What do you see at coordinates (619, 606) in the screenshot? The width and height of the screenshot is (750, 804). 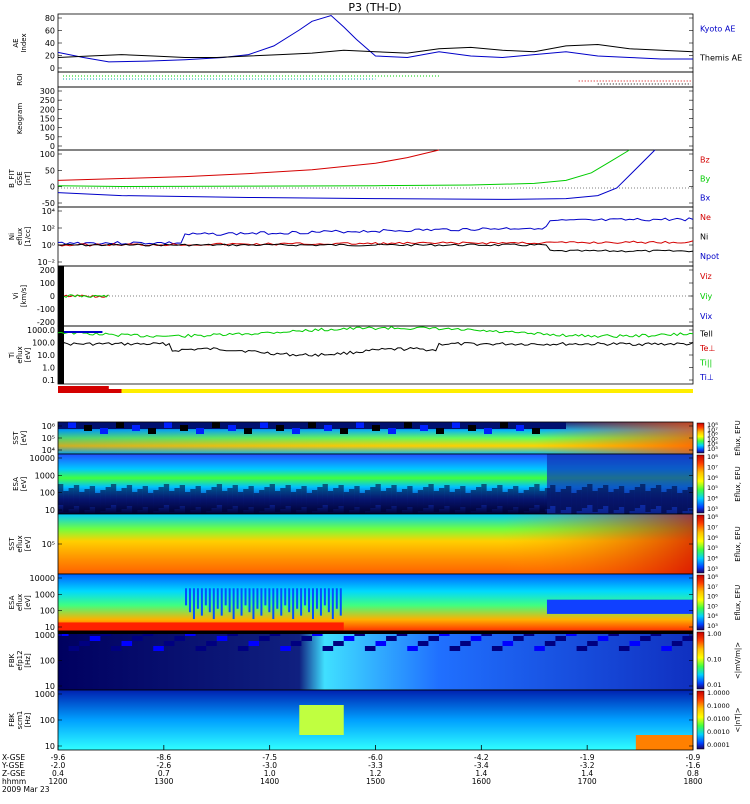 I see `spectrogram-band` at bounding box center [619, 606].